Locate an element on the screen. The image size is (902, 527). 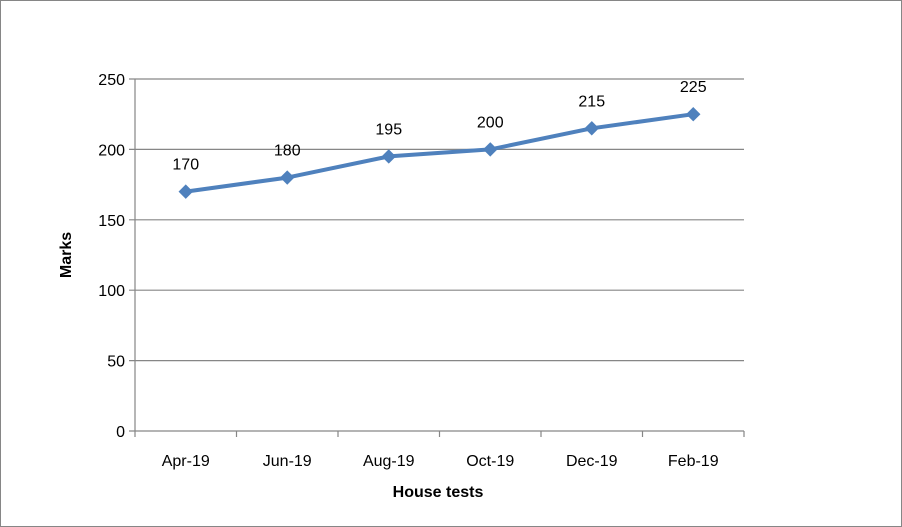
x-axis-ticks: Apr-19 Jun-19 Aug-19 Oct-19 Dec-19 Feb-19 is located at coordinates (440, 461).